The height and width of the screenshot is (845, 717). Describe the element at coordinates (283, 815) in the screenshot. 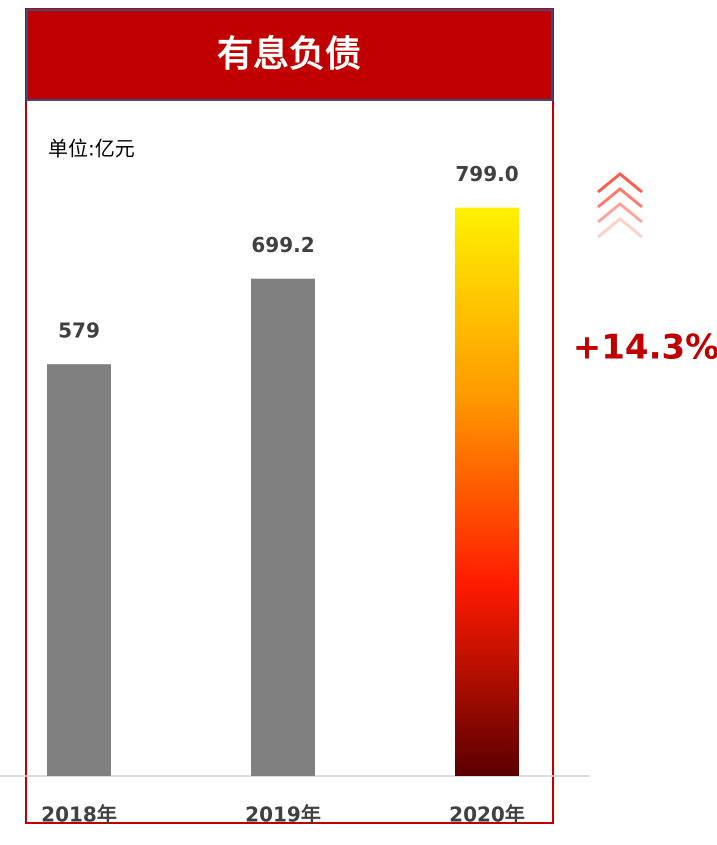

I see `x-tick-label: 2019年` at that location.